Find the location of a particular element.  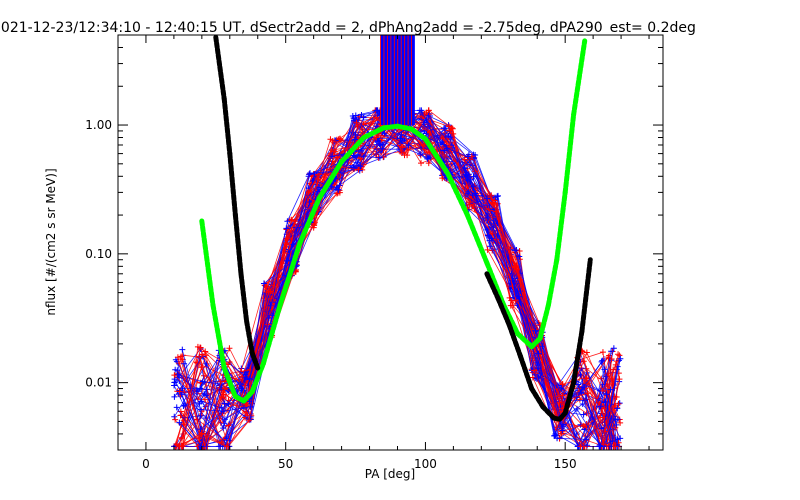

x-tick-label: 0 is located at coordinates (146, 464).